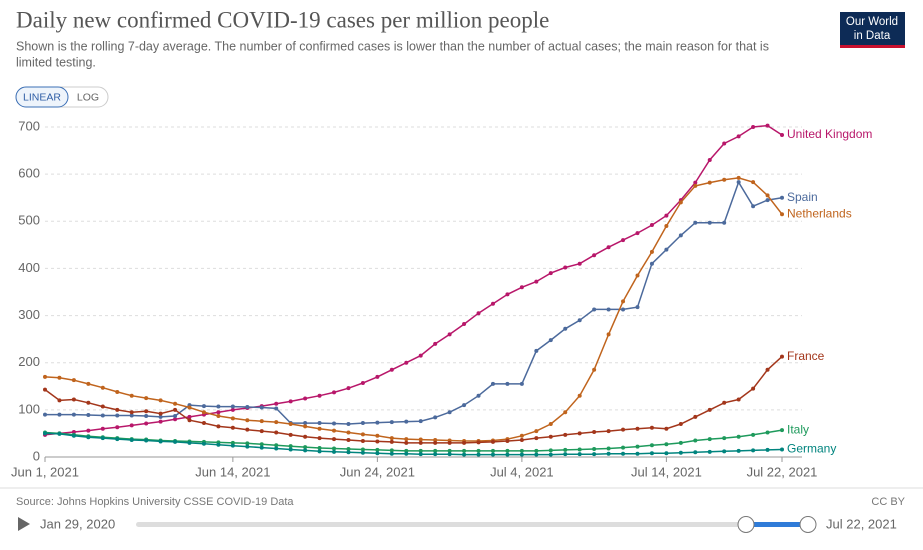 This screenshot has width=923, height=550. Describe the element at coordinates (811, 449) in the screenshot. I see `series-label: Germany` at that location.